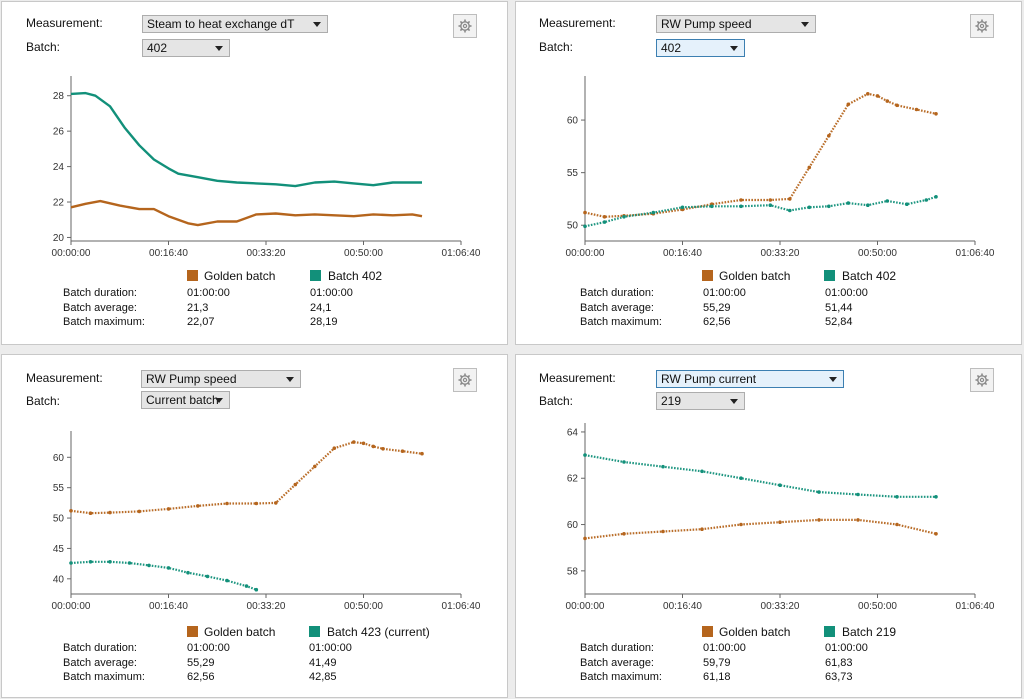 The width and height of the screenshot is (1024, 699). Describe the element at coordinates (246, 139) in the screenshot. I see `series-batch-402-line` at that location.